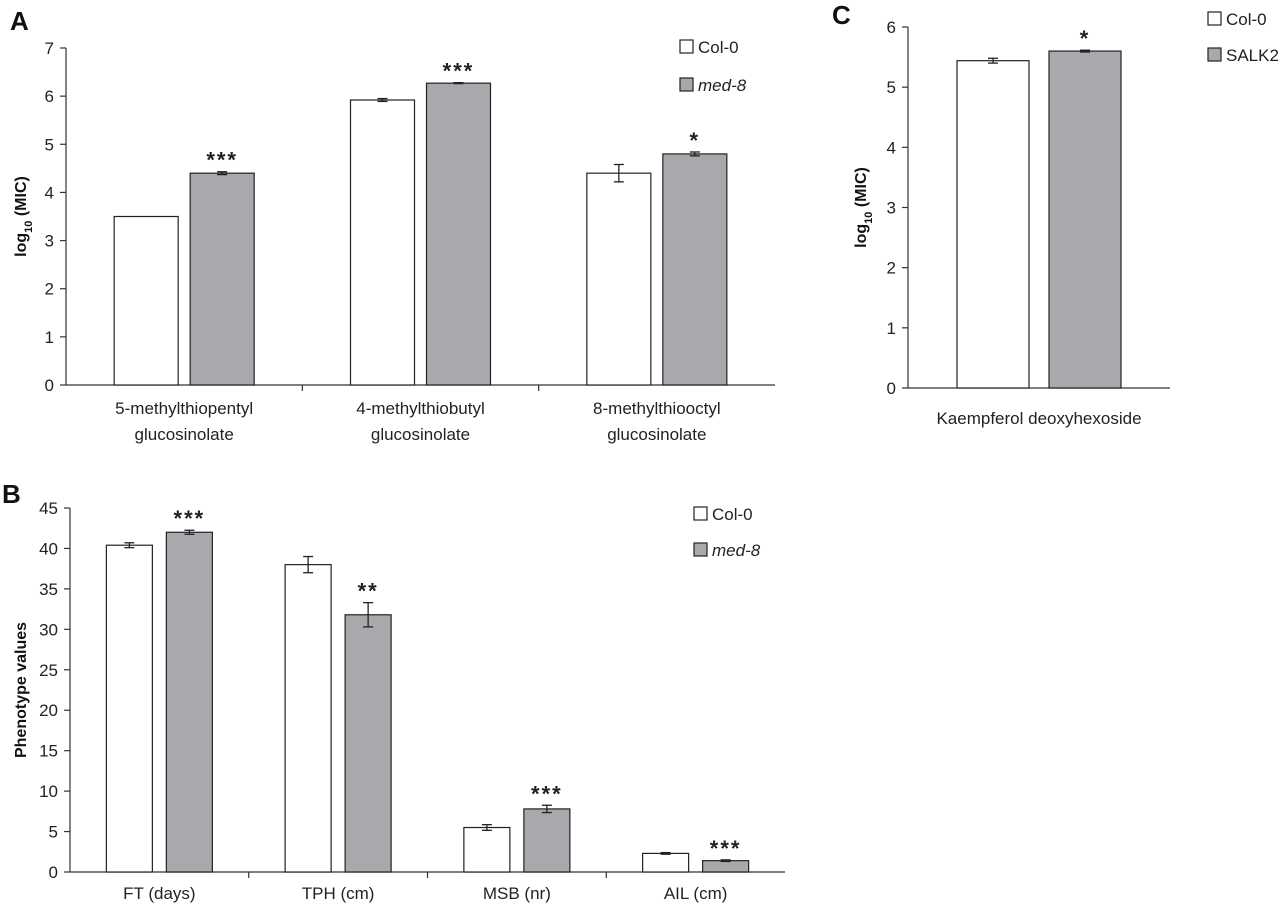 Image resolution: width=1280 pixels, height=911 pixels. I want to click on legend-swatch-salk2, so click(1214, 54).